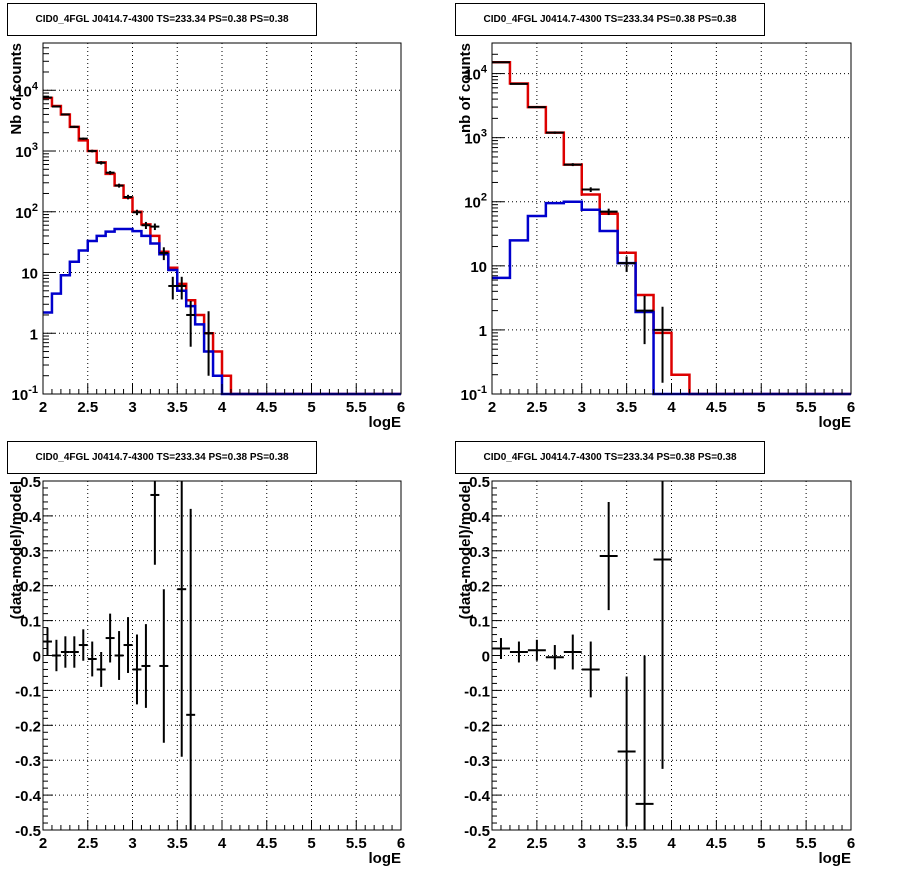 The height and width of the screenshot is (875, 898). I want to click on model-total-histogram, so click(222, 246).